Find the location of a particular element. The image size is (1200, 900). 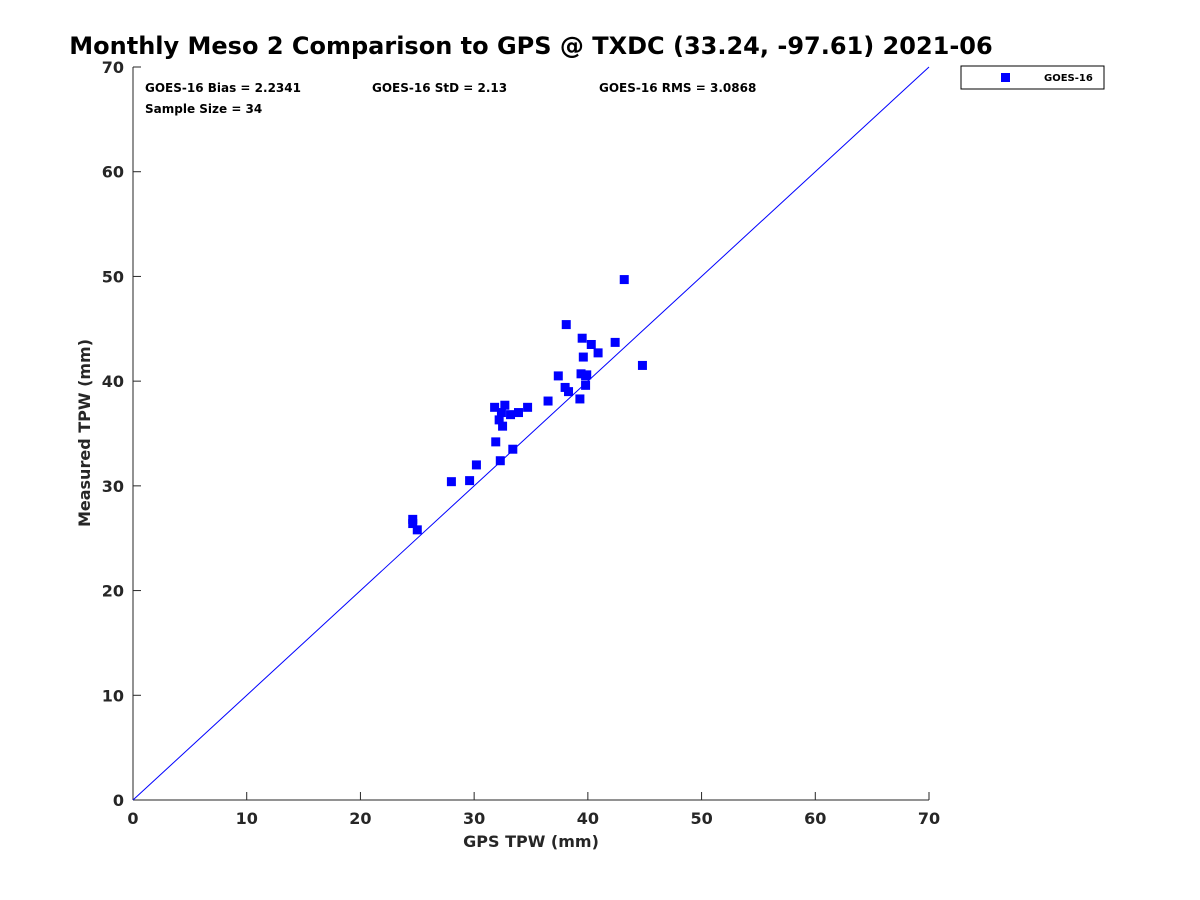

x-tick-label: 10 is located at coordinates (247, 818).